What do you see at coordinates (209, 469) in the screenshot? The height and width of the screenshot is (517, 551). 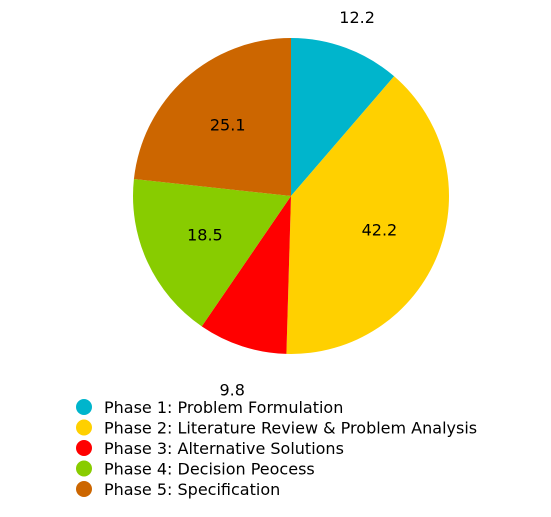 I see `legend-label-phase-4: Phase 4: Decision Peocess` at bounding box center [209, 469].